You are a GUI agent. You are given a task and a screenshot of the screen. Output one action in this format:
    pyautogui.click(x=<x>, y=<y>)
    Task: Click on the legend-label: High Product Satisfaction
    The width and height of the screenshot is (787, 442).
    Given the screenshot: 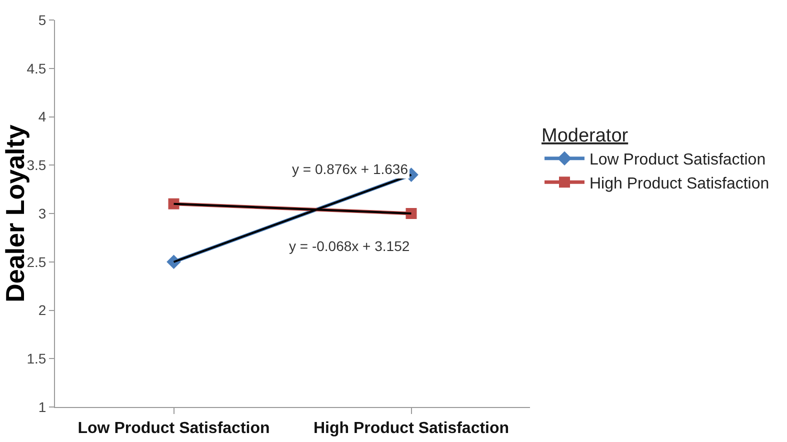 What is the action you would take?
    pyautogui.click(x=680, y=183)
    